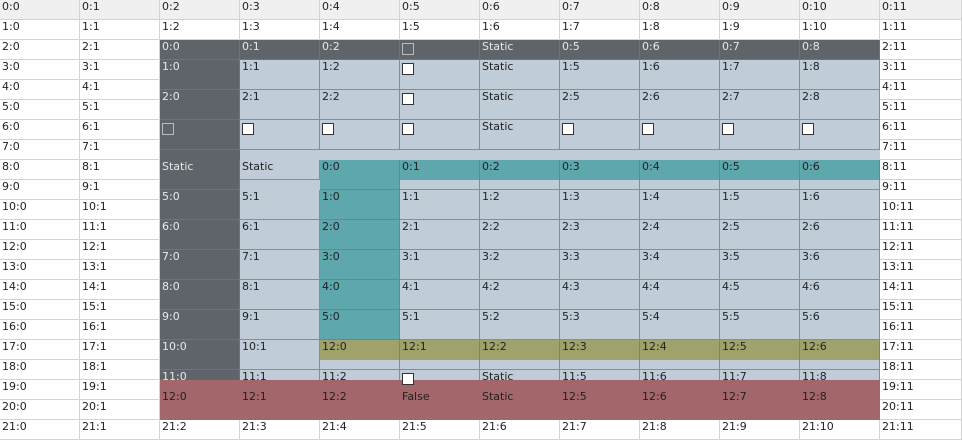  Describe the element at coordinates (680, 10) in the screenshot. I see `column-header-cell: 0:8` at that location.